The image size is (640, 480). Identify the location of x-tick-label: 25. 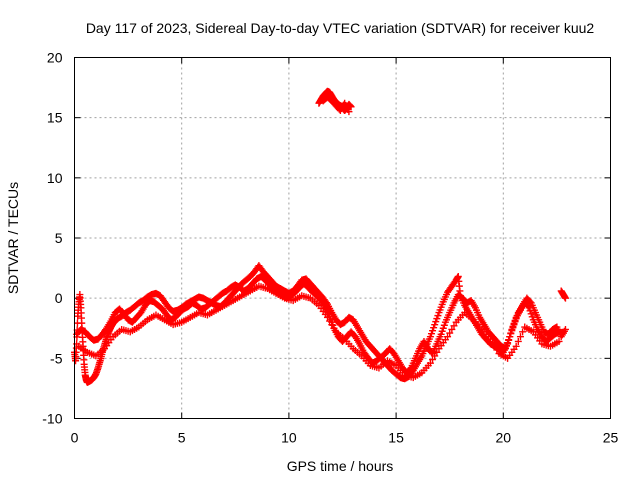
(611, 438).